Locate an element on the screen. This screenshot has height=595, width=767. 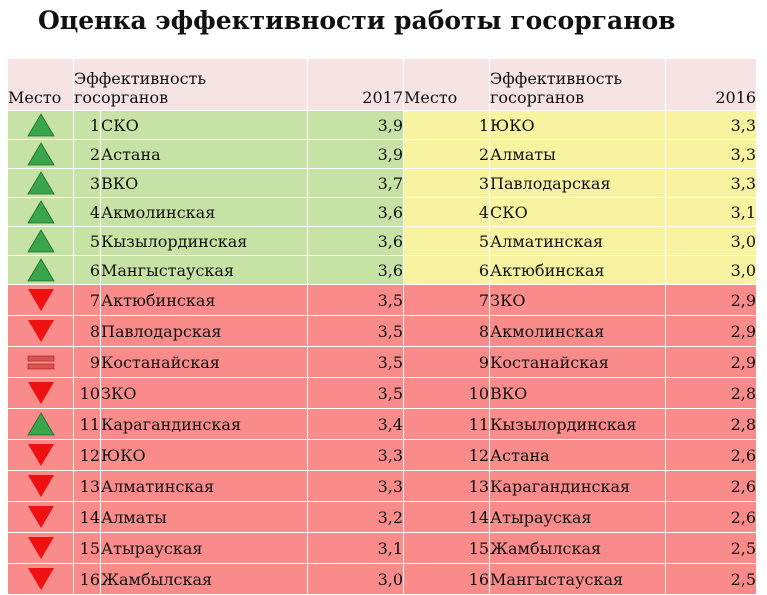
region-2016: Мангыстауская is located at coordinates (578, 579).